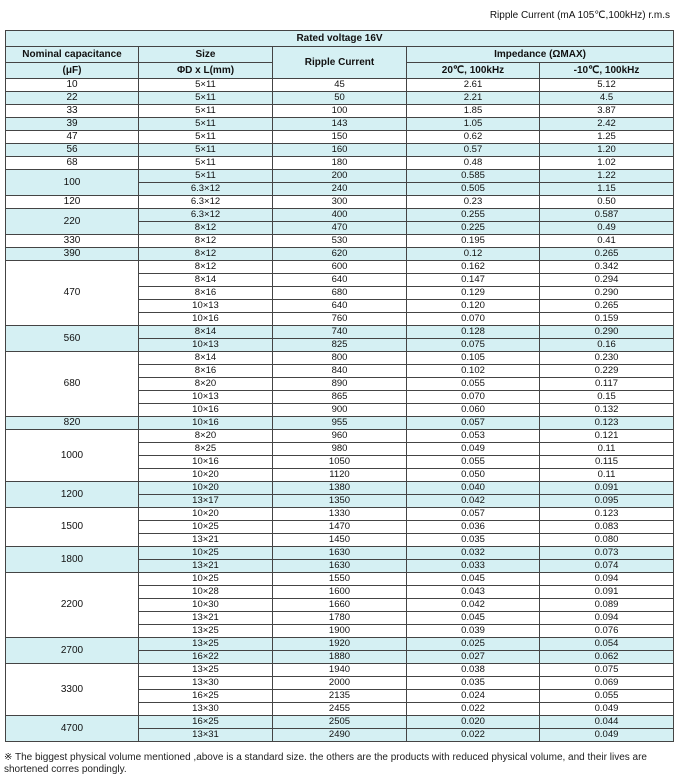  I want to click on impedance-minus10-cell: 2.42, so click(606, 124).